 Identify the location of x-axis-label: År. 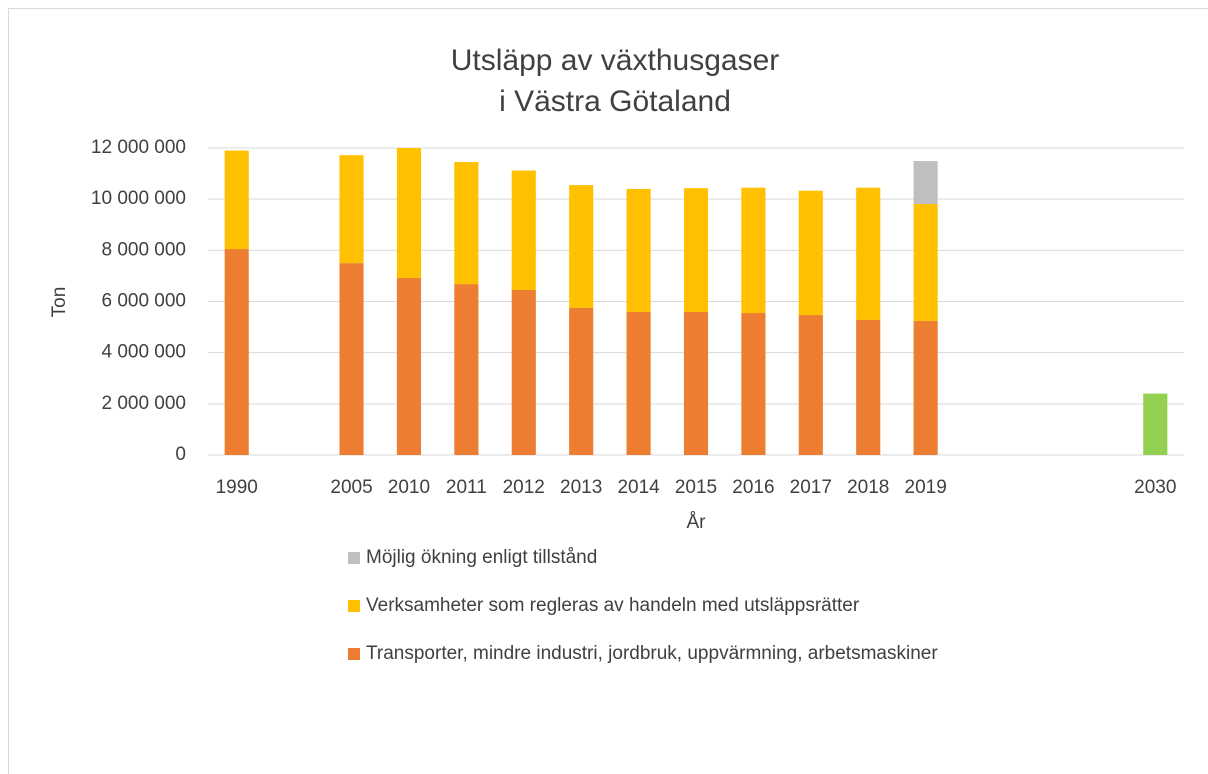
(697, 522).